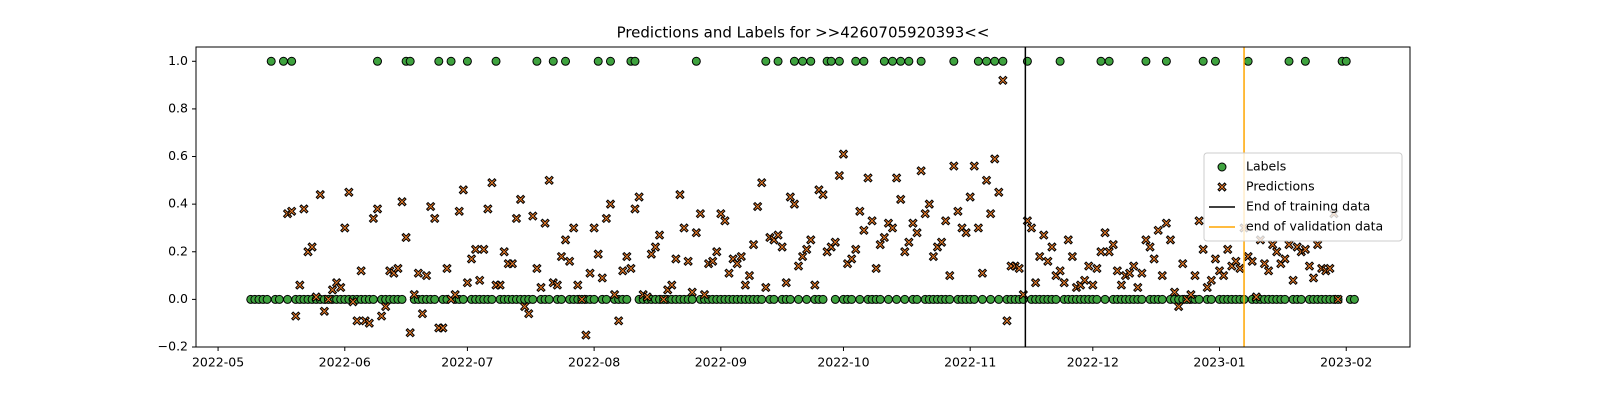  Describe the element at coordinates (178, 203) in the screenshot. I see `y-tick-label: 0.4` at that location.